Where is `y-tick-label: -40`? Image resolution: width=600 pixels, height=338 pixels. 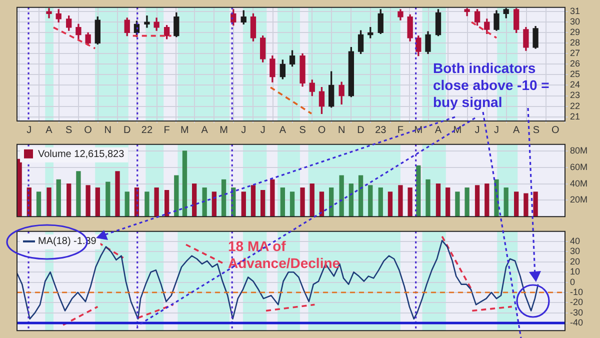
y-tick-label: -40 is located at coordinates (577, 322).